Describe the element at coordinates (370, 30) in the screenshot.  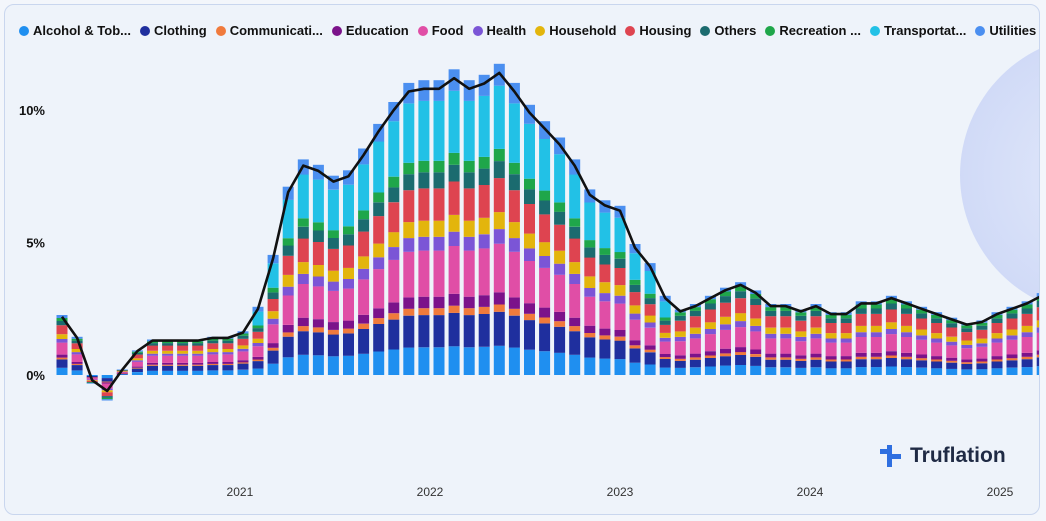
I see `legend-item-education: Education` at that location.